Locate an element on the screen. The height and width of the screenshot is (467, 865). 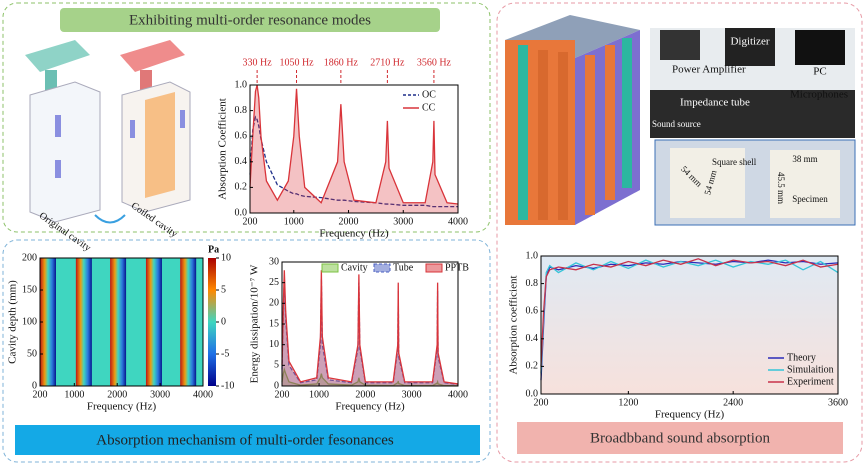
label: Specimen is located at coordinates (810, 199).